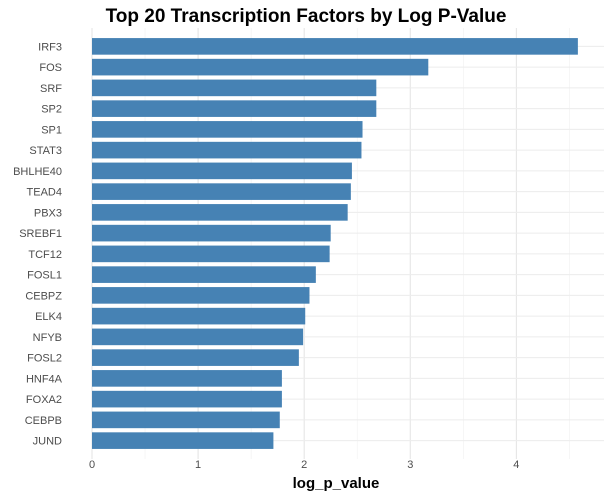  I want to click on x-tick-label: 0, so click(92, 465).